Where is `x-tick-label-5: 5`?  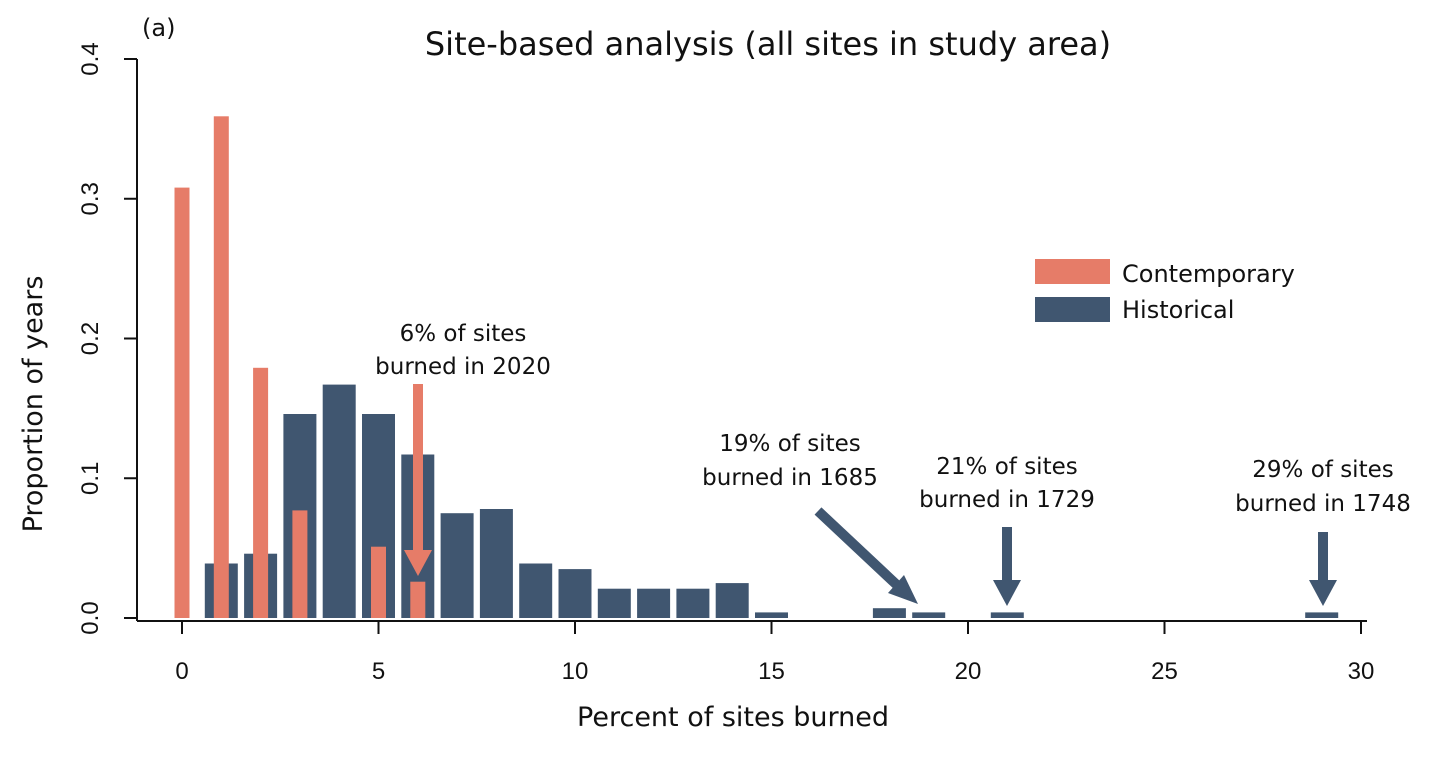 x-tick-label-5: 5 is located at coordinates (378, 671).